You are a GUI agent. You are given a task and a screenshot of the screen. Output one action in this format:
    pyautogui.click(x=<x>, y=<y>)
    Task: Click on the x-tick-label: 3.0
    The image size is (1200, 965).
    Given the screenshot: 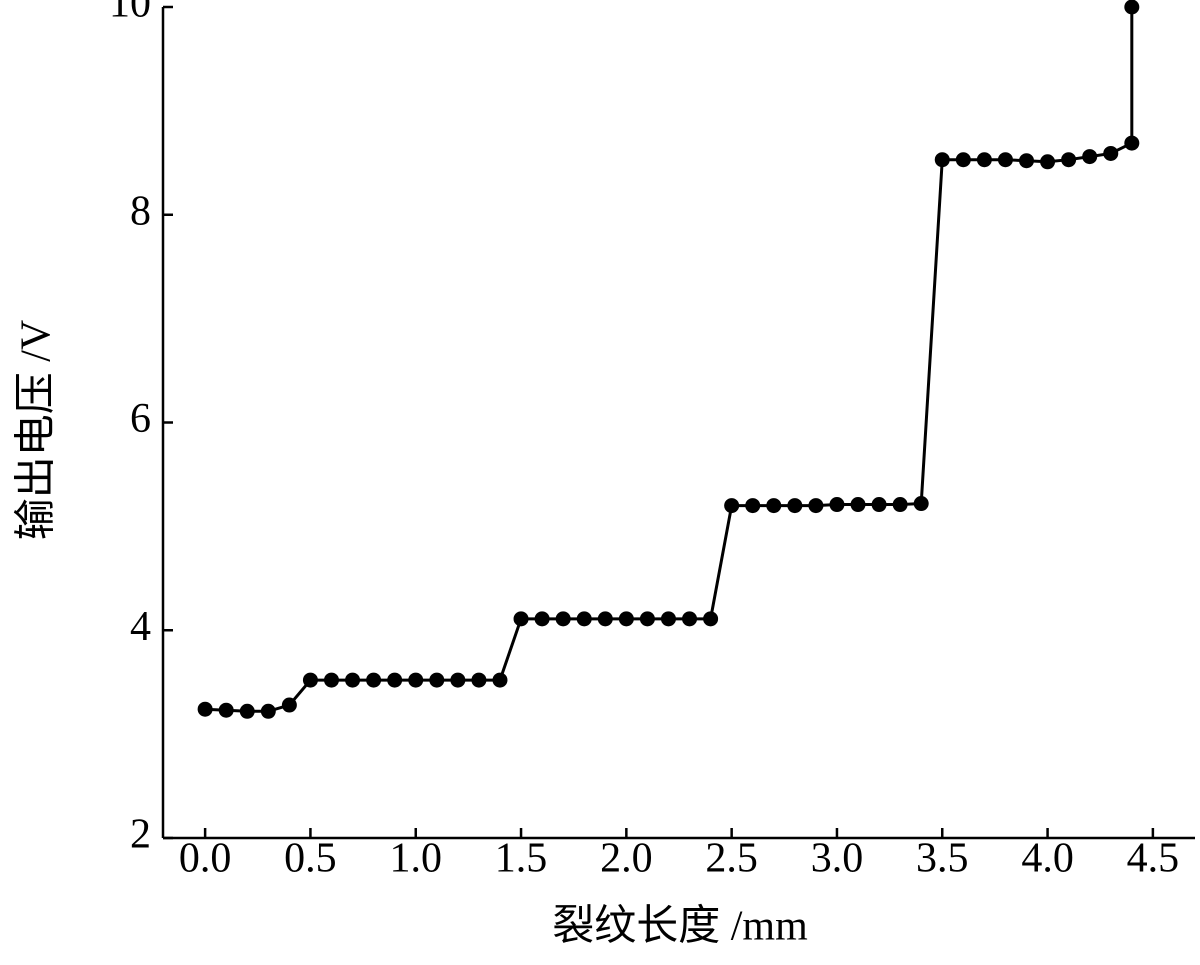 What is the action you would take?
    pyautogui.click(x=837, y=859)
    